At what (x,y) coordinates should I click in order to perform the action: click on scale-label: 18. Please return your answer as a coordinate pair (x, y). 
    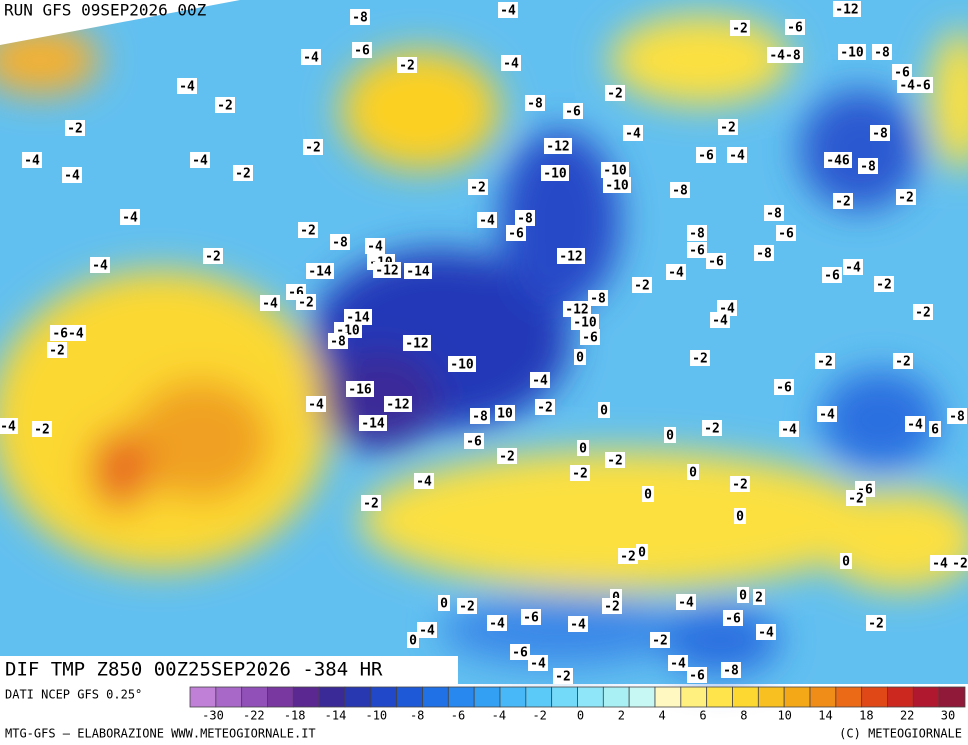
    Looking at the image, I should click on (866, 716).